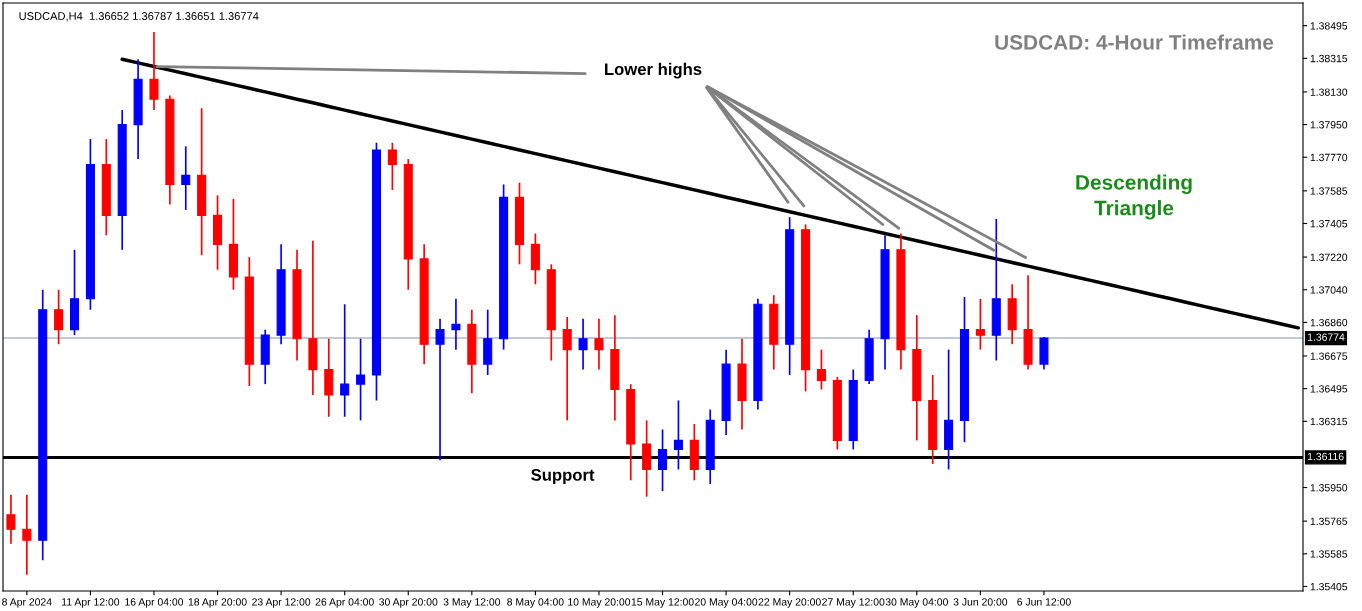 The width and height of the screenshot is (1362, 611). I want to click on y-tick-label: 1.36860, so click(1329, 322).